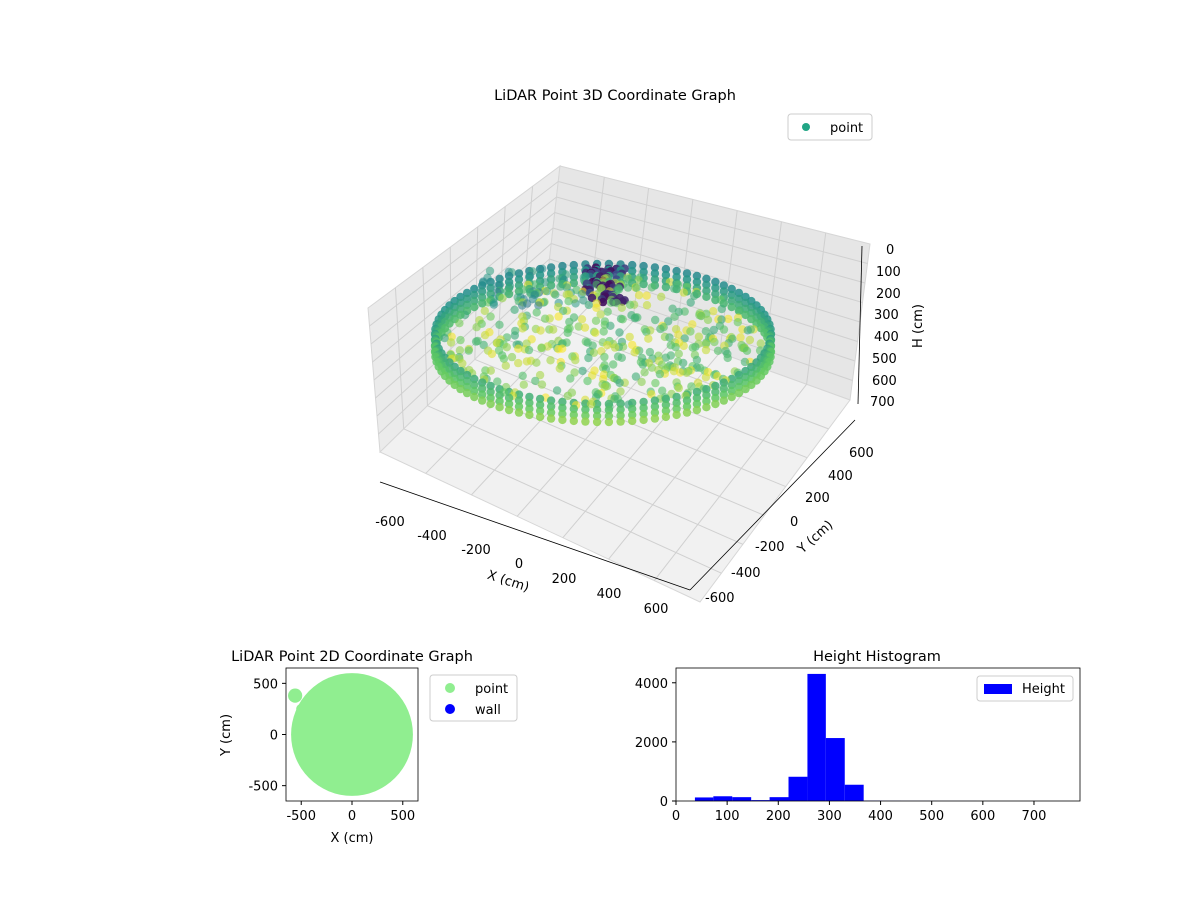  Describe the element at coordinates (265, 684) in the screenshot. I see `y-tick-label-2d: 500` at that location.